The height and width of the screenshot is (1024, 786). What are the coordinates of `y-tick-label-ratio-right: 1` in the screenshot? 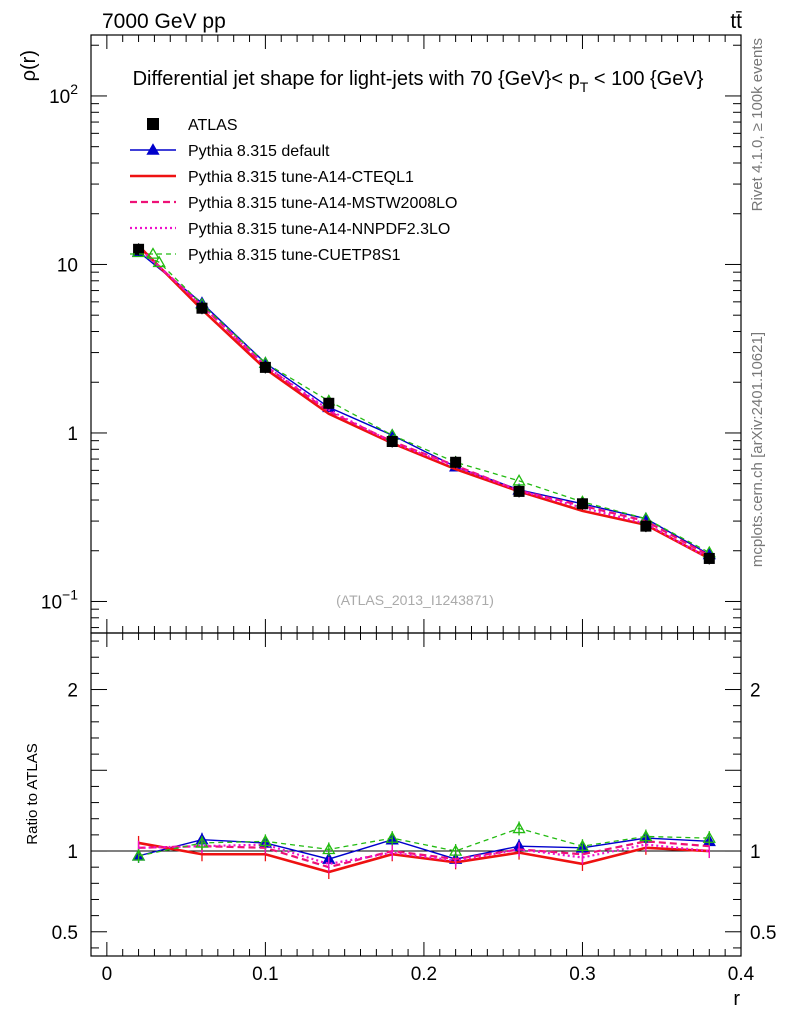 It's located at (755, 852).